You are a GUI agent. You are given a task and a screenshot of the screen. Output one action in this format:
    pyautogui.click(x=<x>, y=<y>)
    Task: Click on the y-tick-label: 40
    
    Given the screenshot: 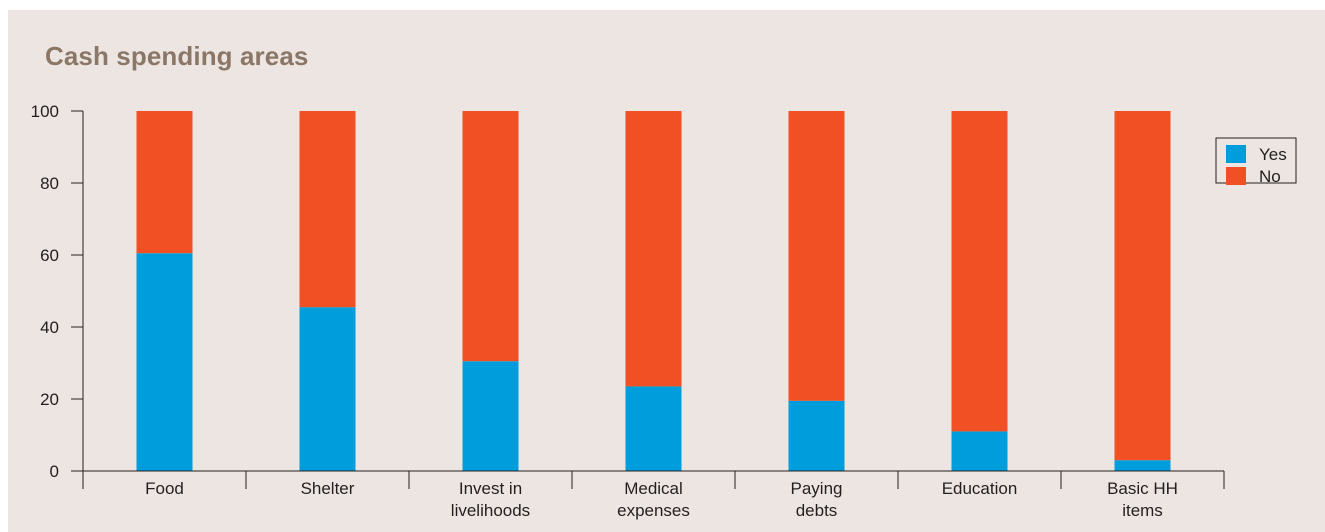 What is the action you would take?
    pyautogui.click(x=49, y=327)
    